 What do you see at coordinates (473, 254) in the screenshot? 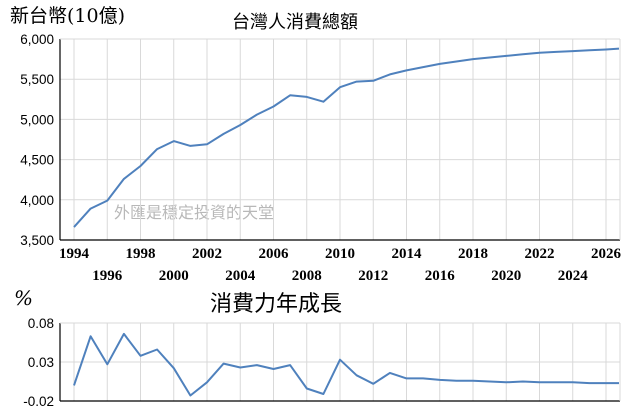
I see `x-tick-label: 2018` at bounding box center [473, 254].